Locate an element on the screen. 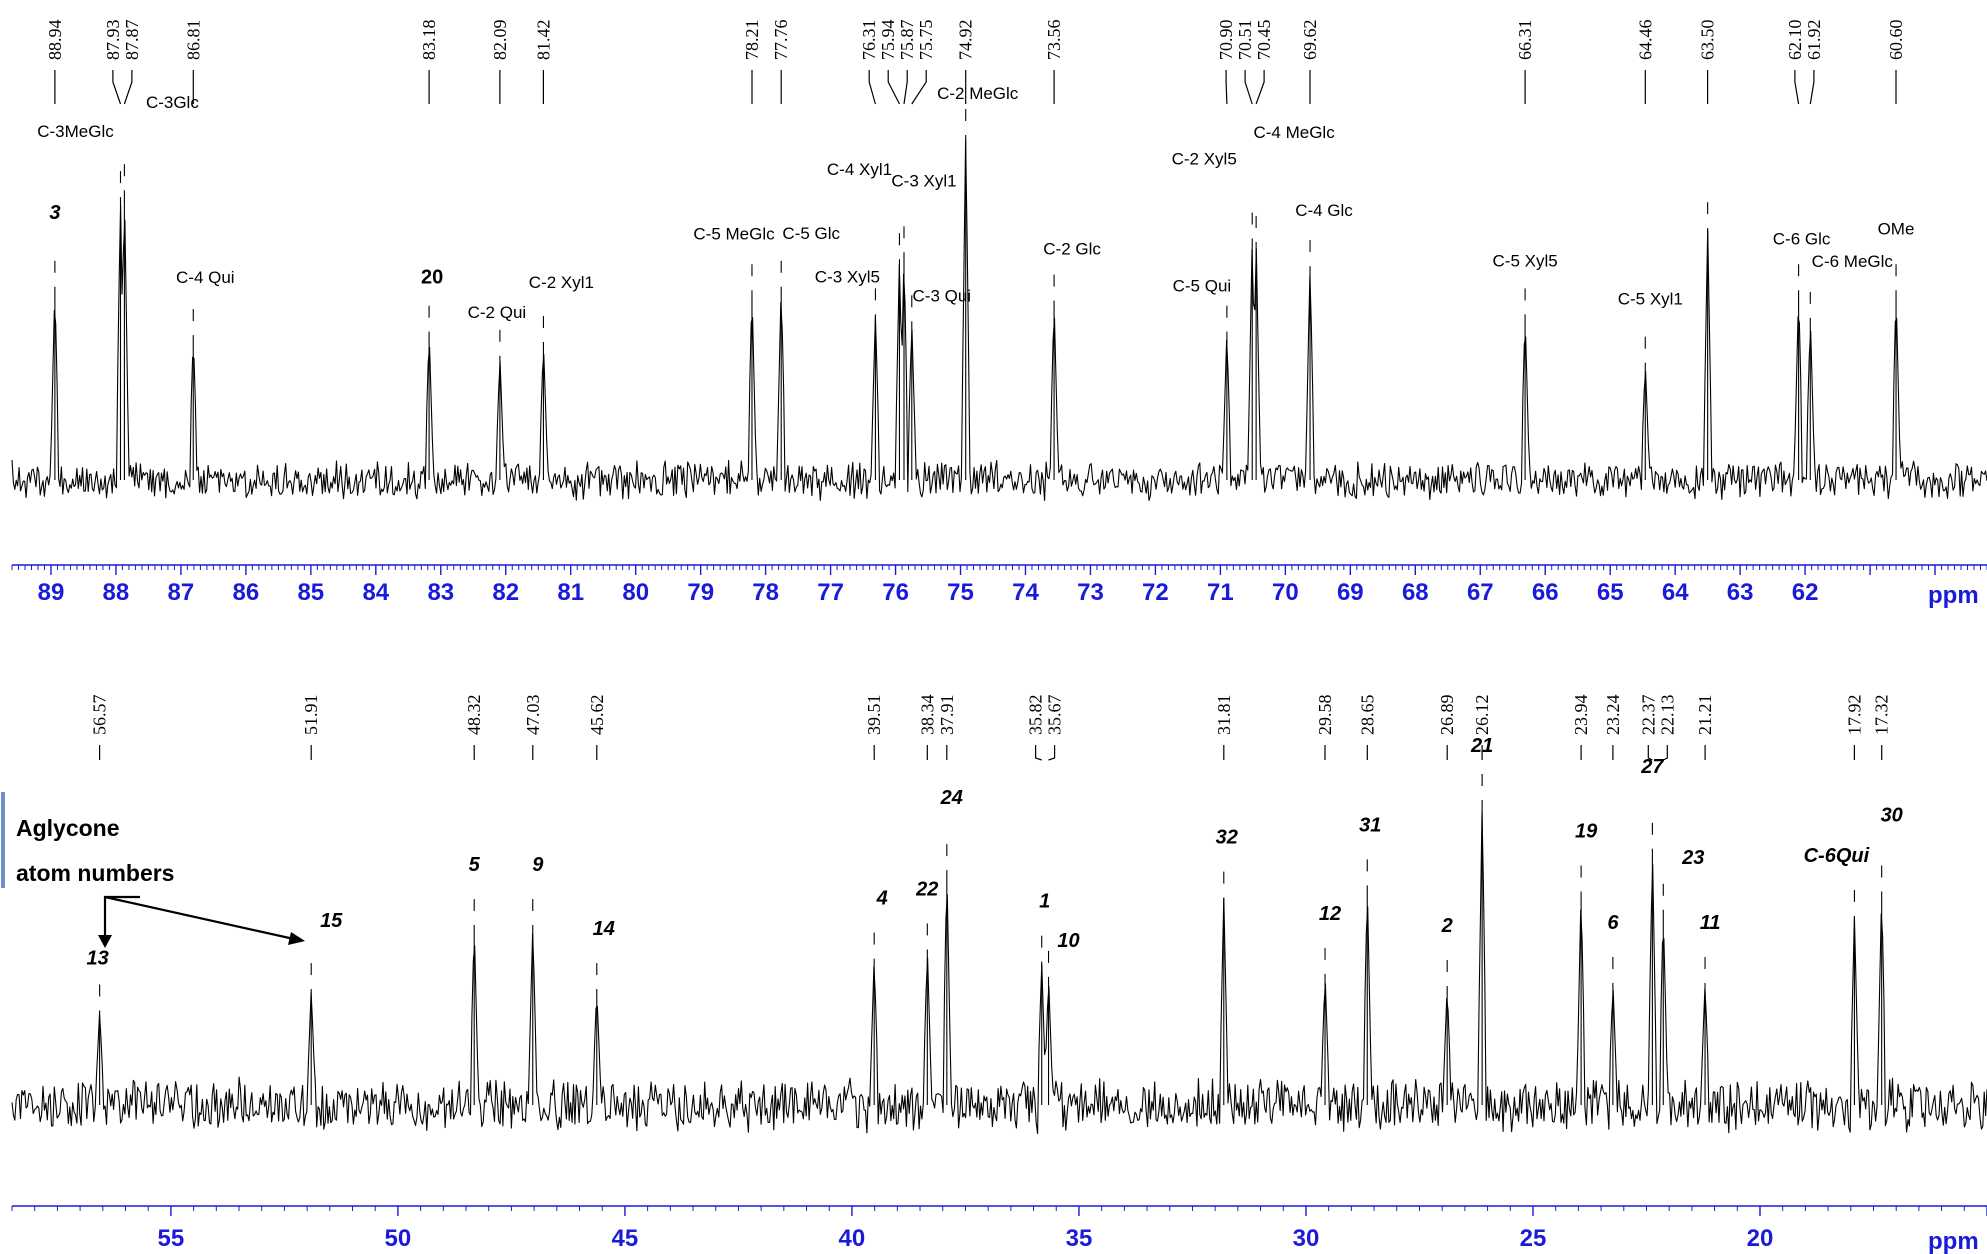 The image size is (1987, 1254). tick-label-35: 35 is located at coordinates (1079, 1238).